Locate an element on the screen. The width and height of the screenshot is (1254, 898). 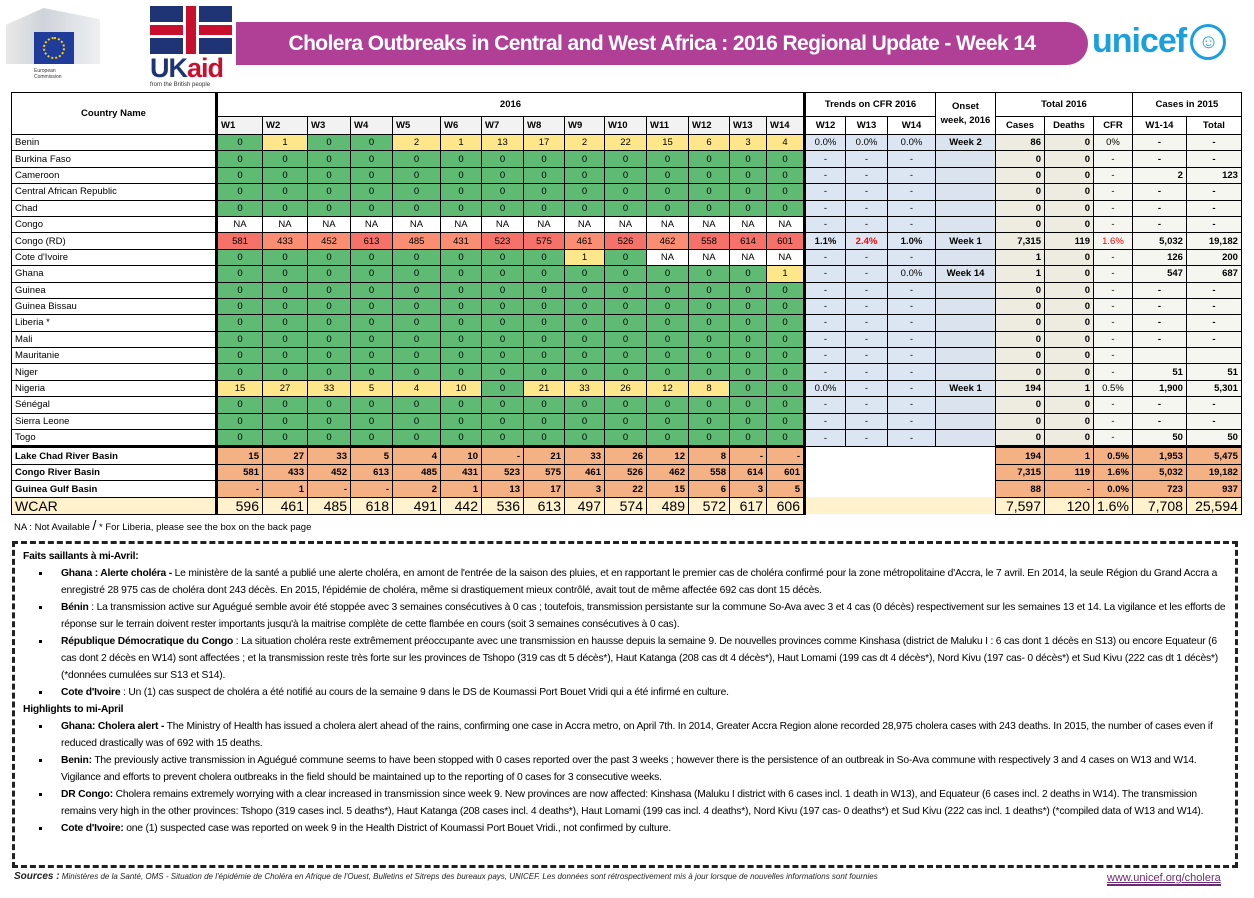
region-weekly-cases: 613 is located at coordinates (371, 472).